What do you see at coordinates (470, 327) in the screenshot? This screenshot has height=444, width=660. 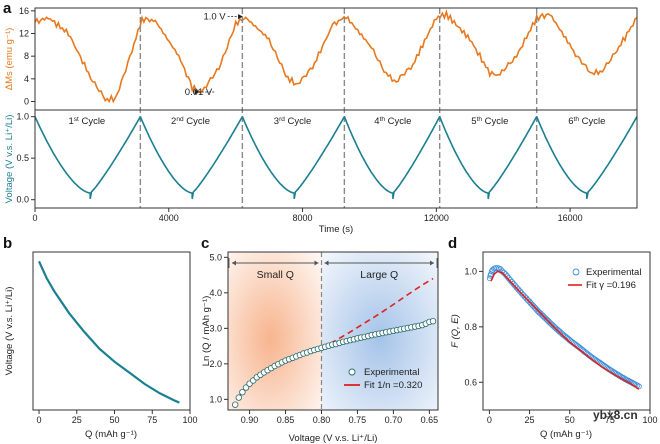 I see `d-ytick-label: 0.8` at bounding box center [470, 327].